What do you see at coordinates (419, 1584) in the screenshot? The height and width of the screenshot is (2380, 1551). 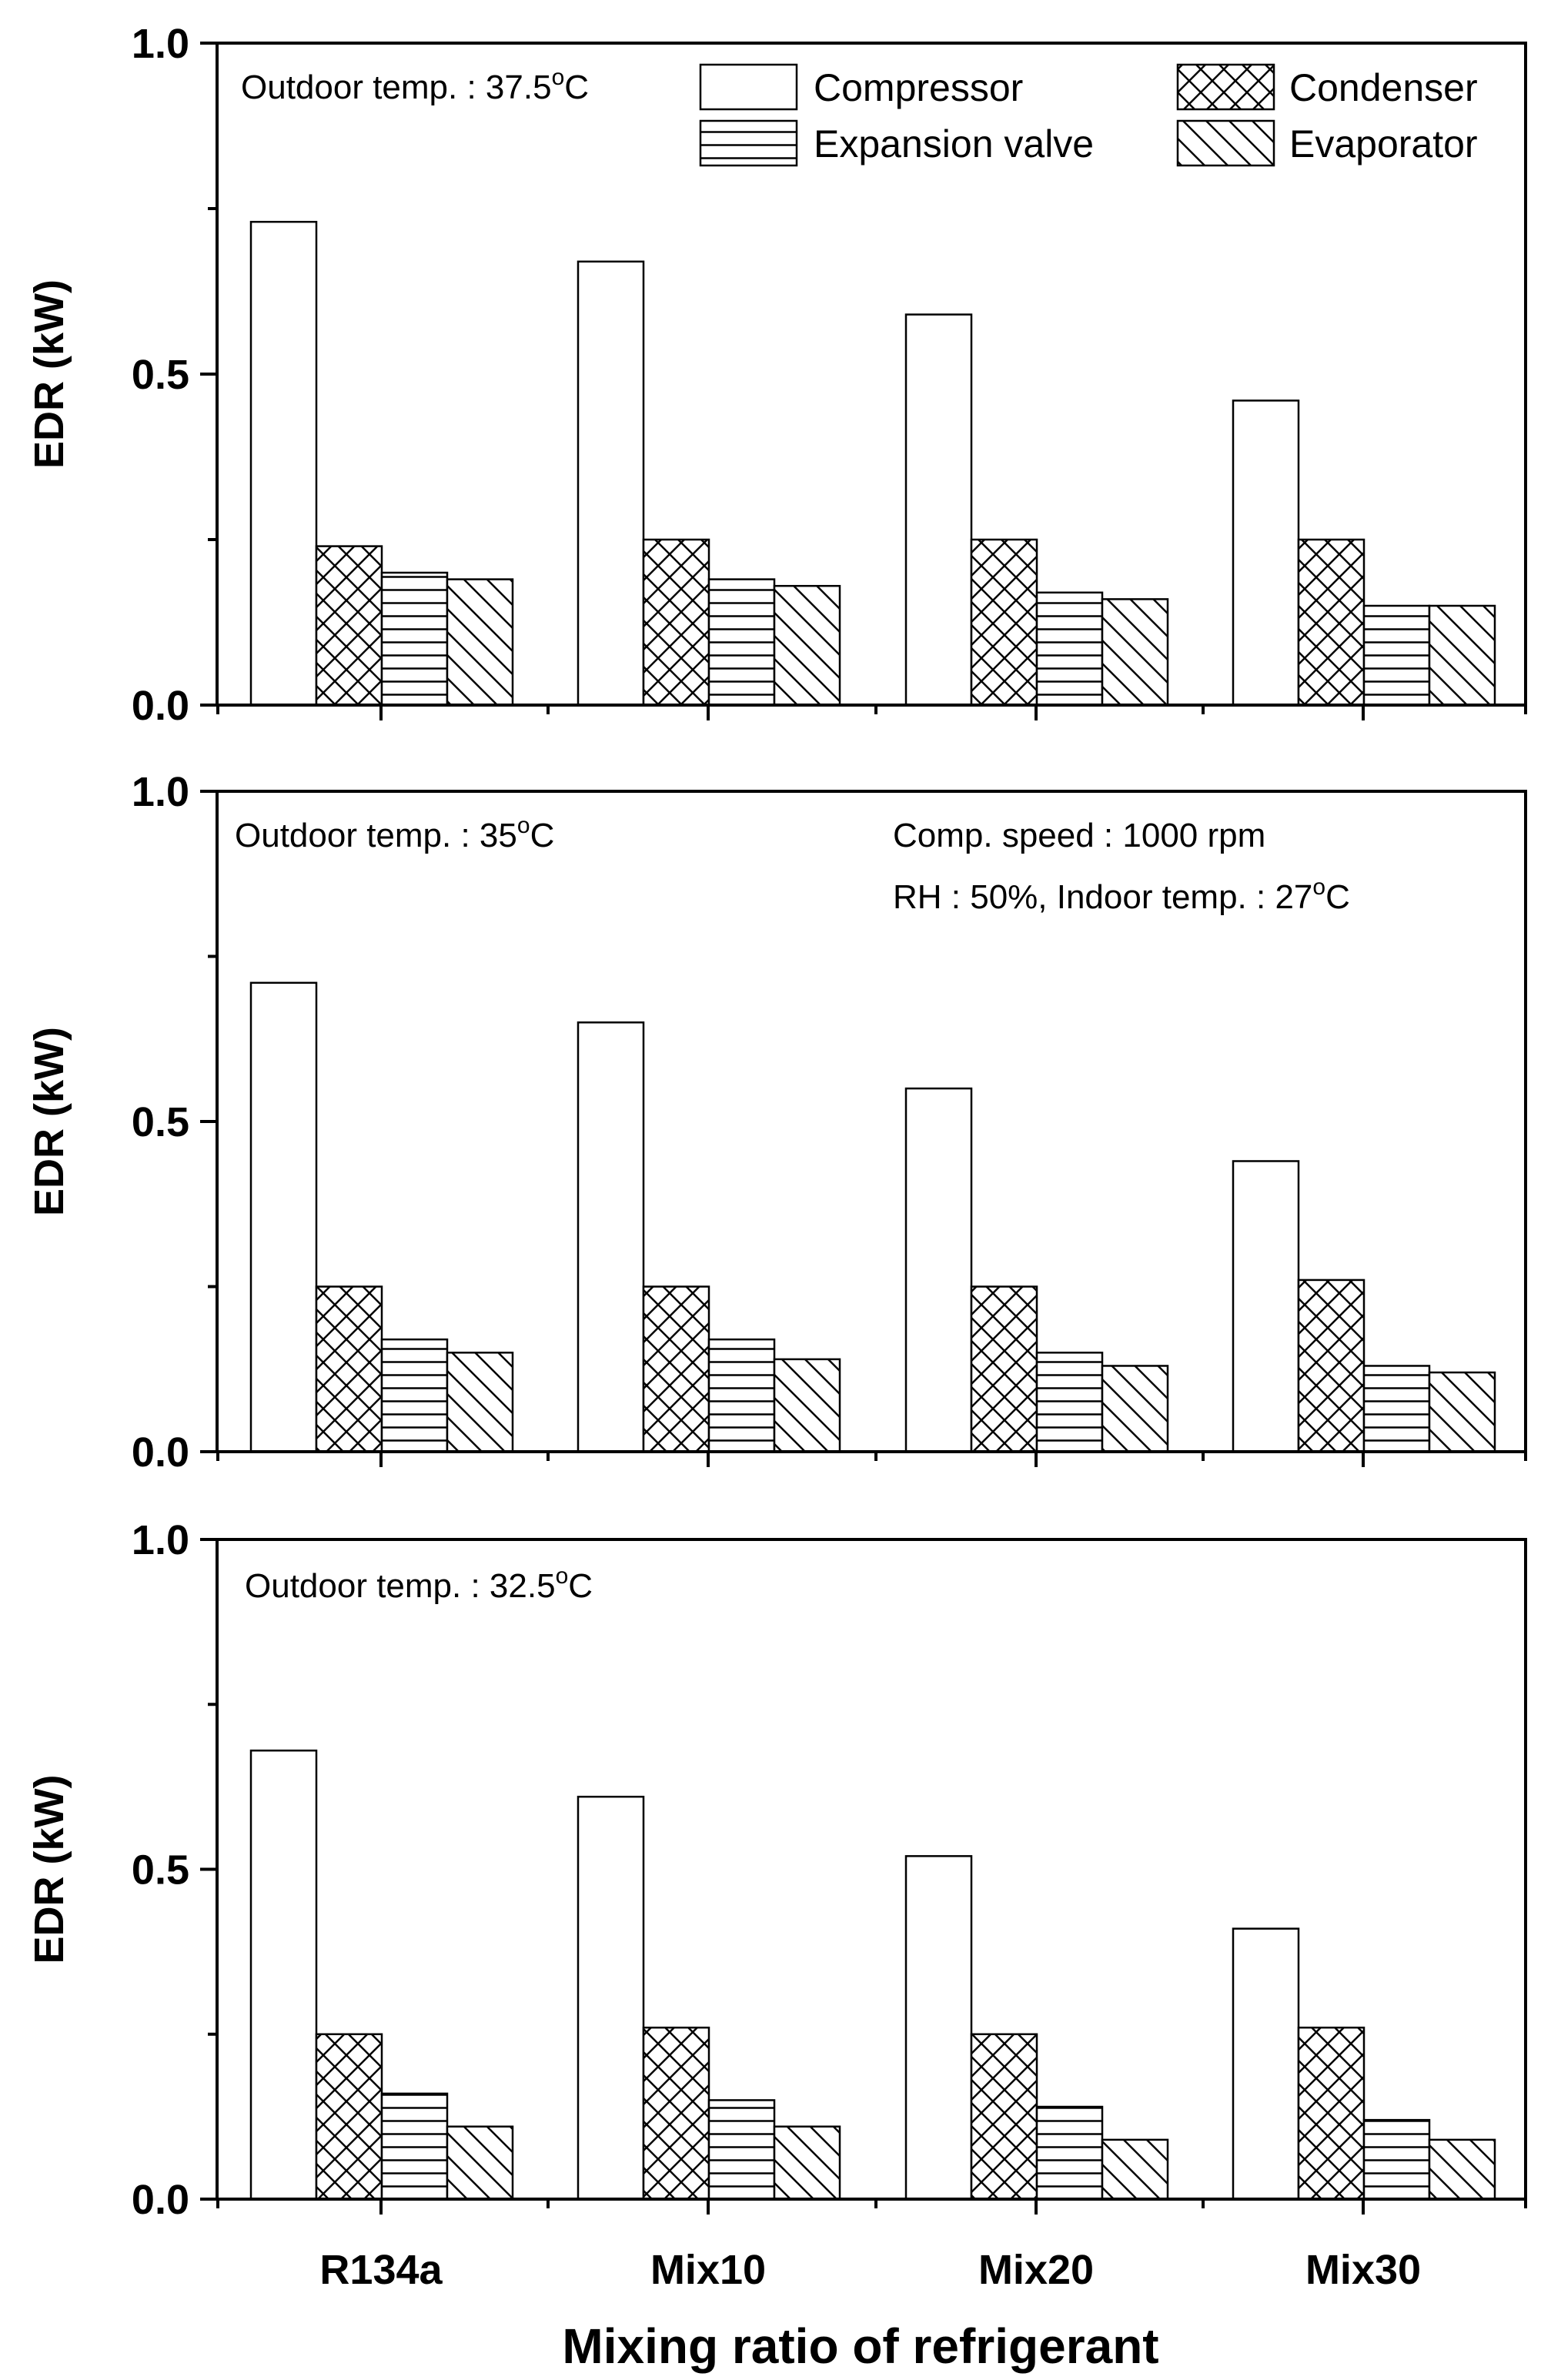 I see `annotation-1: Outdoor temp. : 32.5oC` at bounding box center [419, 1584].